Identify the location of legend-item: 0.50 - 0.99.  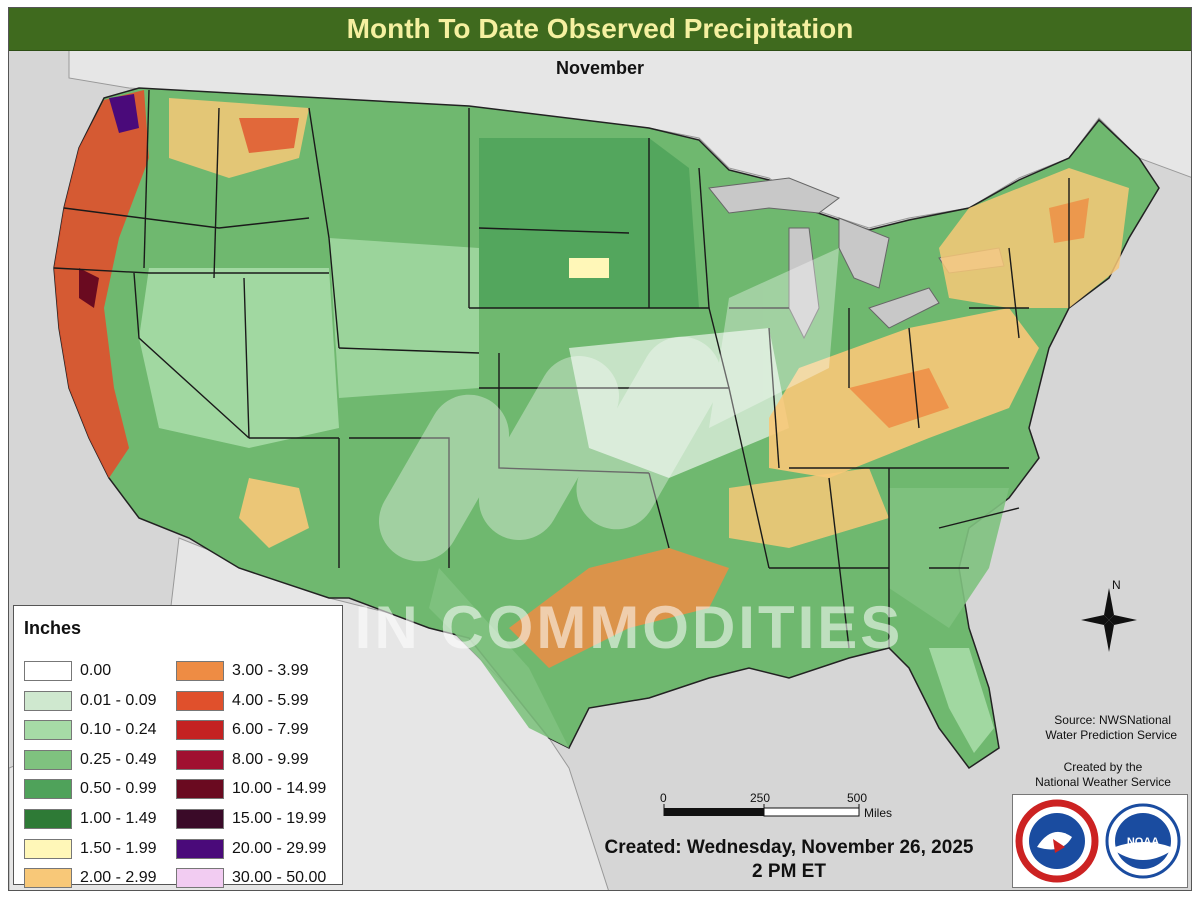
(90, 789).